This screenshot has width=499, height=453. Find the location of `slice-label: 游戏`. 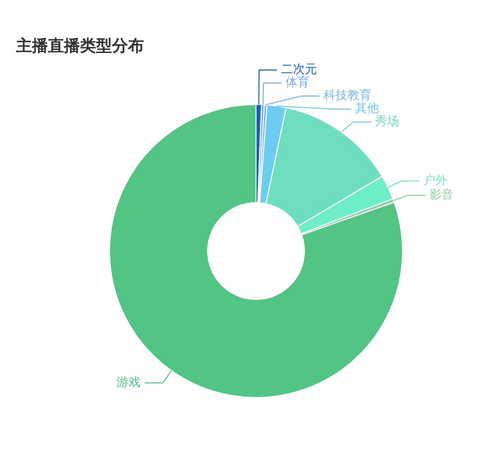

slice-label: 游戏 is located at coordinates (128, 381).